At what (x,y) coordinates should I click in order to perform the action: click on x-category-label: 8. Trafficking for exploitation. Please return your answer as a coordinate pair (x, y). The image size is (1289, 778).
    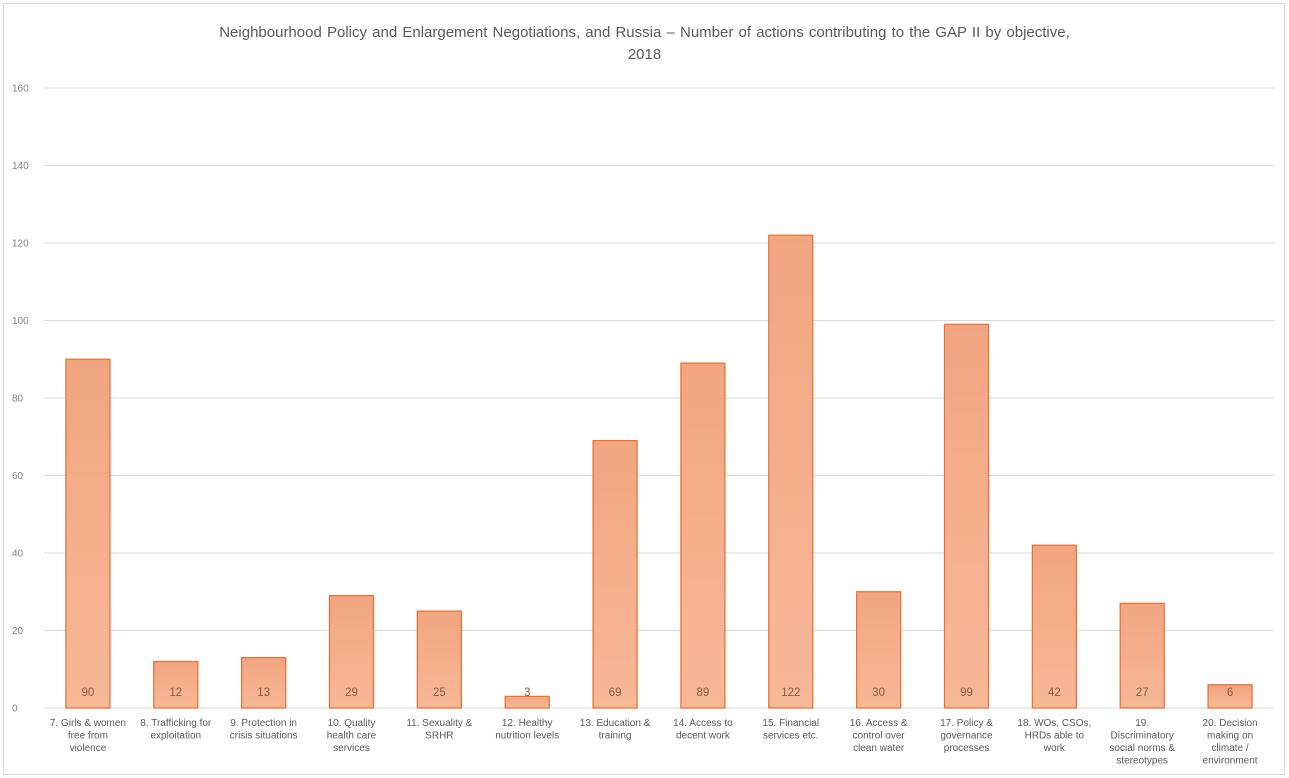
    Looking at the image, I should click on (176, 730).